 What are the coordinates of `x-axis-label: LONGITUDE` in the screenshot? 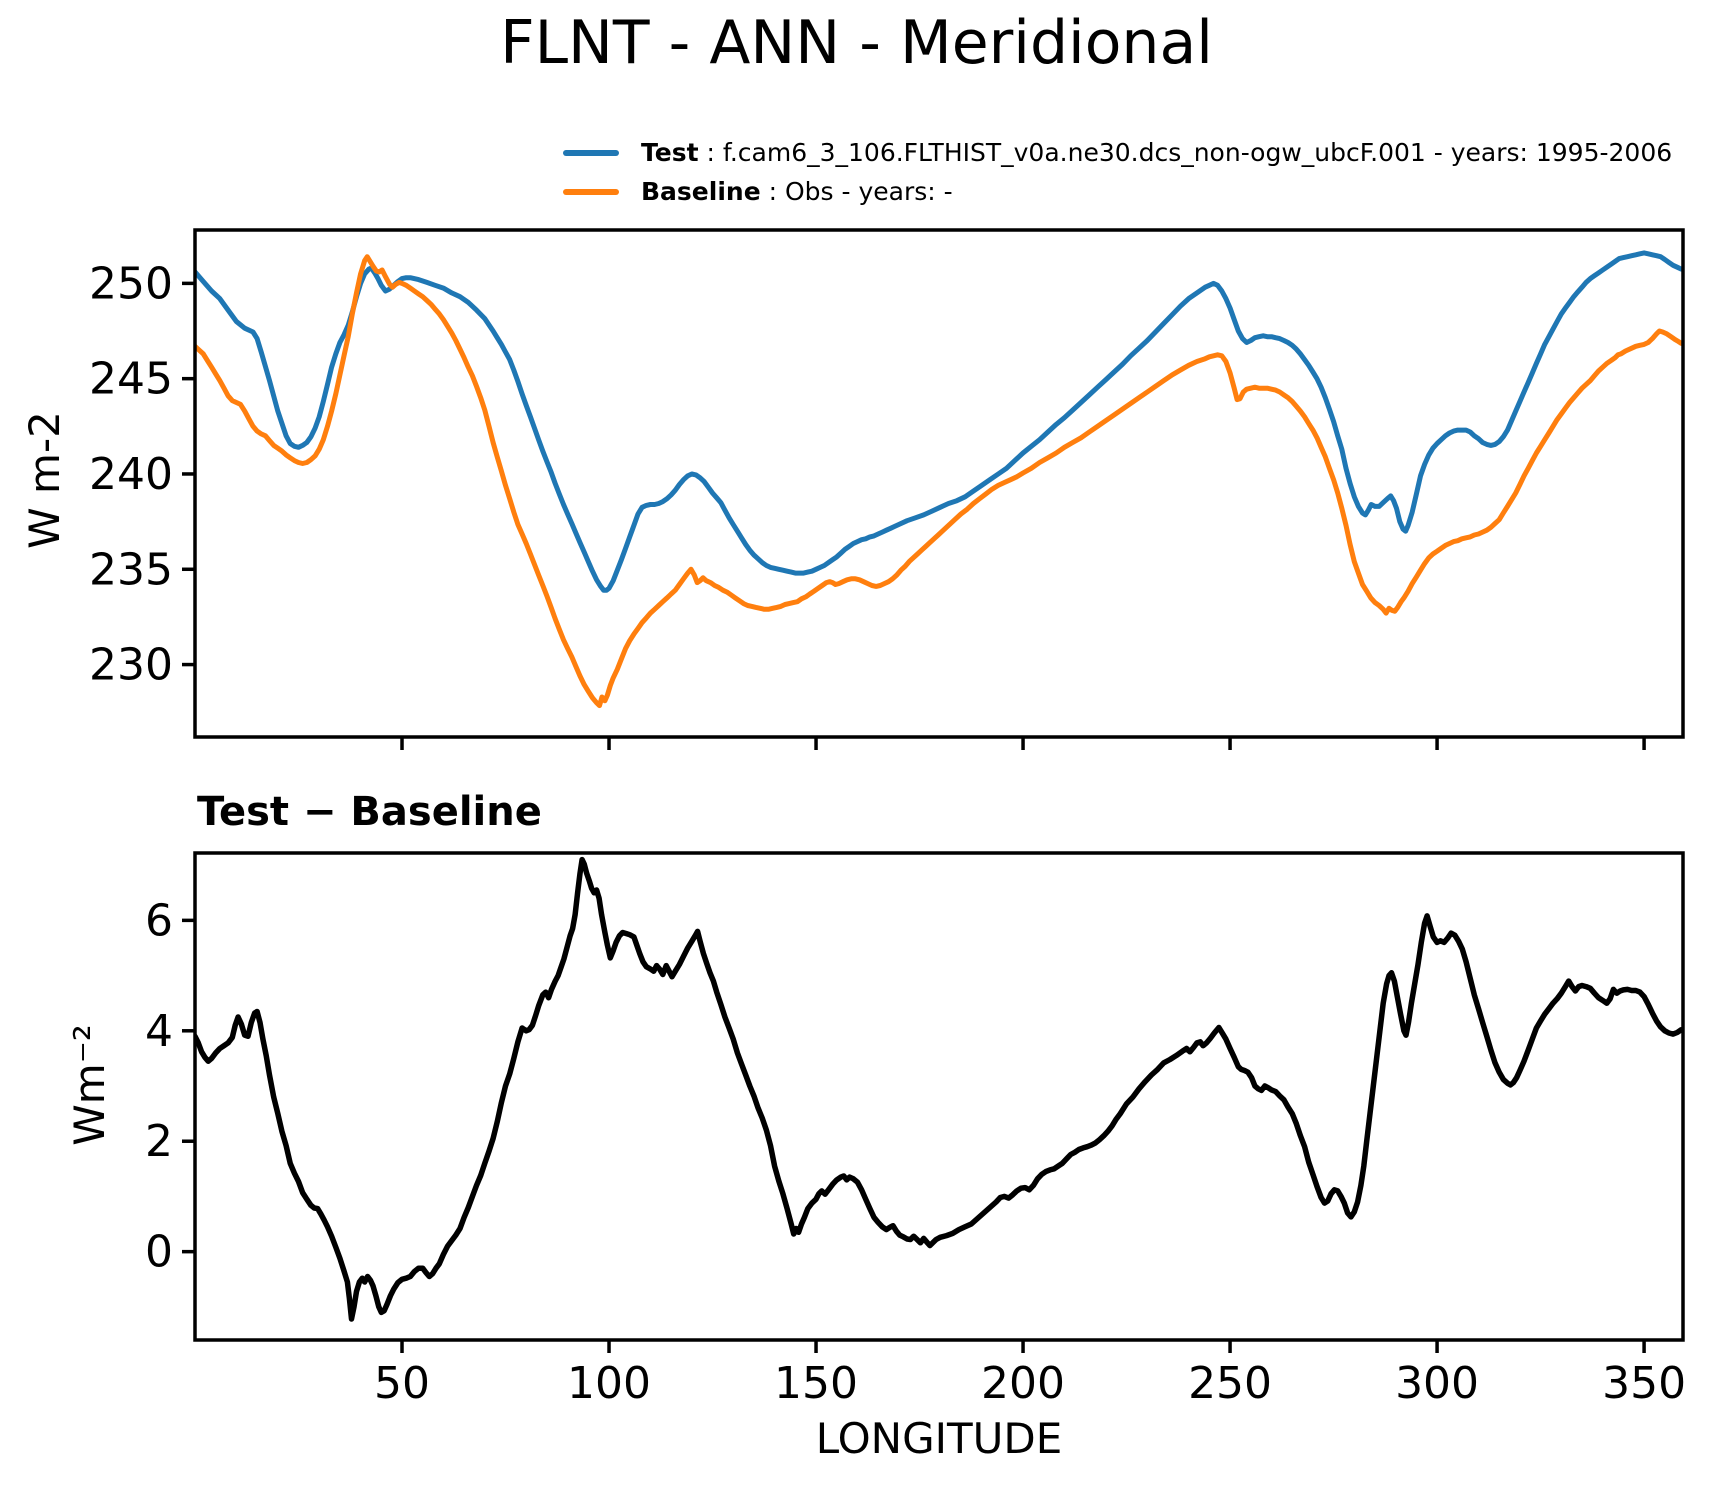 It's located at (939, 1438).